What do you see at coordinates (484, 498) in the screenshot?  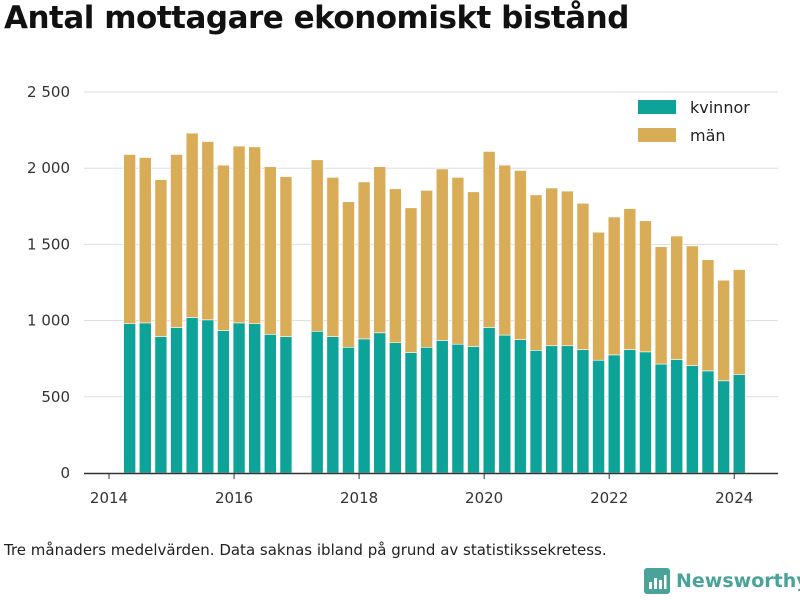 I see `x-tick-label: 2020` at bounding box center [484, 498].